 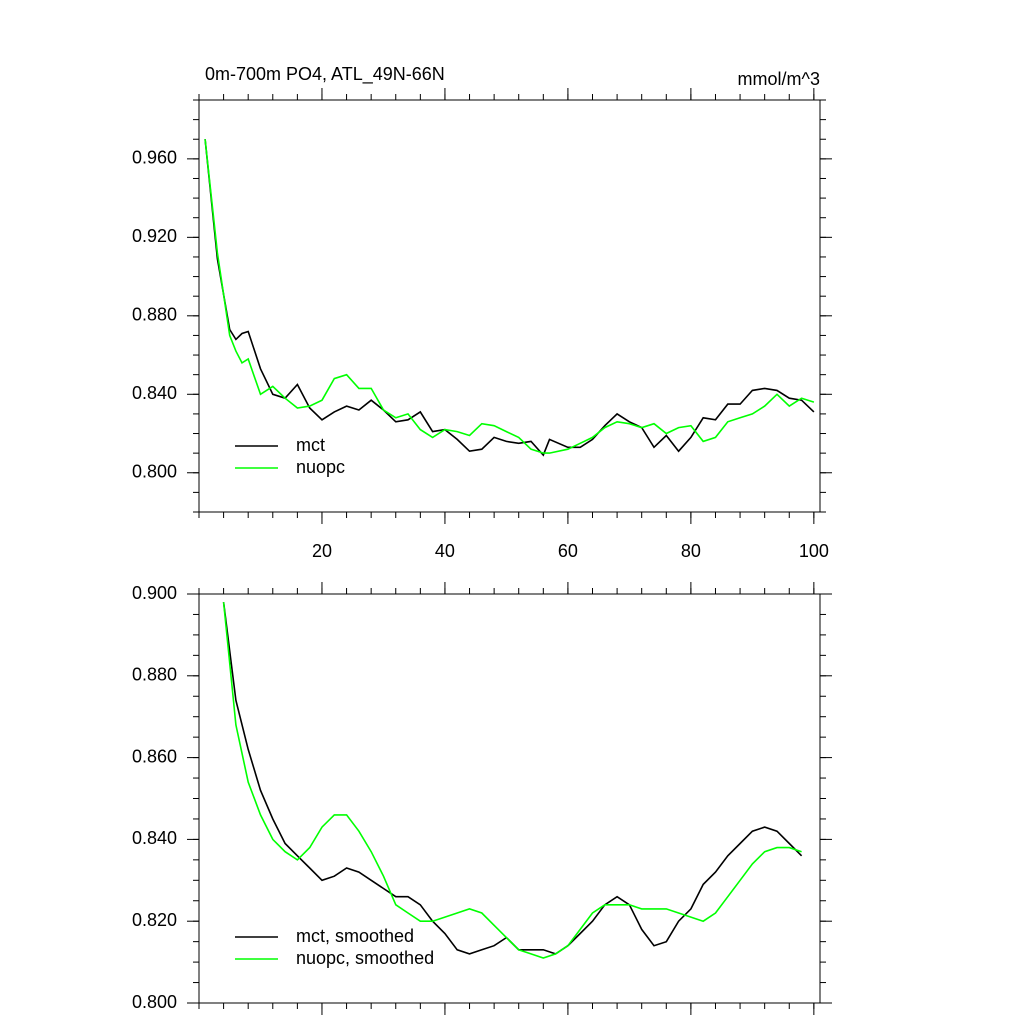 I want to click on legend-label: mct, so click(x=310, y=445).